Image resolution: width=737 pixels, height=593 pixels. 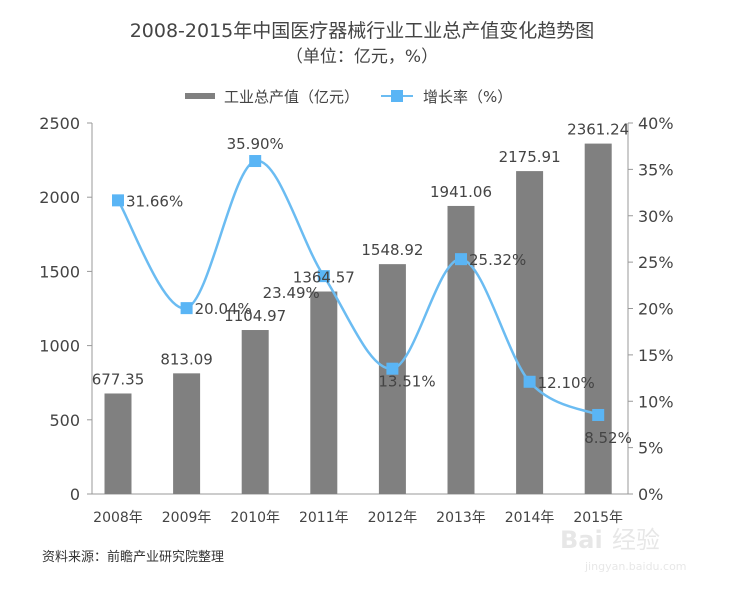 What do you see at coordinates (650, 448) in the screenshot?
I see `right-tick-label: 5%` at bounding box center [650, 448].